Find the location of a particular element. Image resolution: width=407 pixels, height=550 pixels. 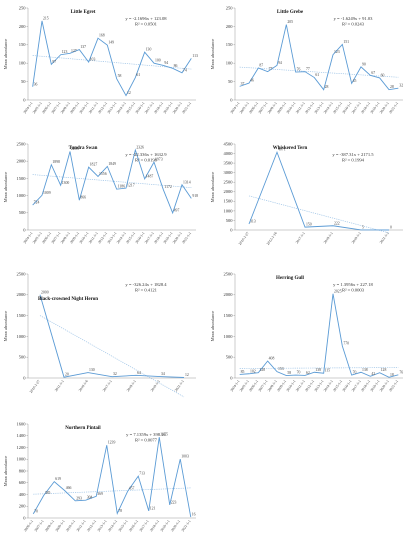

y-tick-label: 3000 is located at coordinates (229, 172).